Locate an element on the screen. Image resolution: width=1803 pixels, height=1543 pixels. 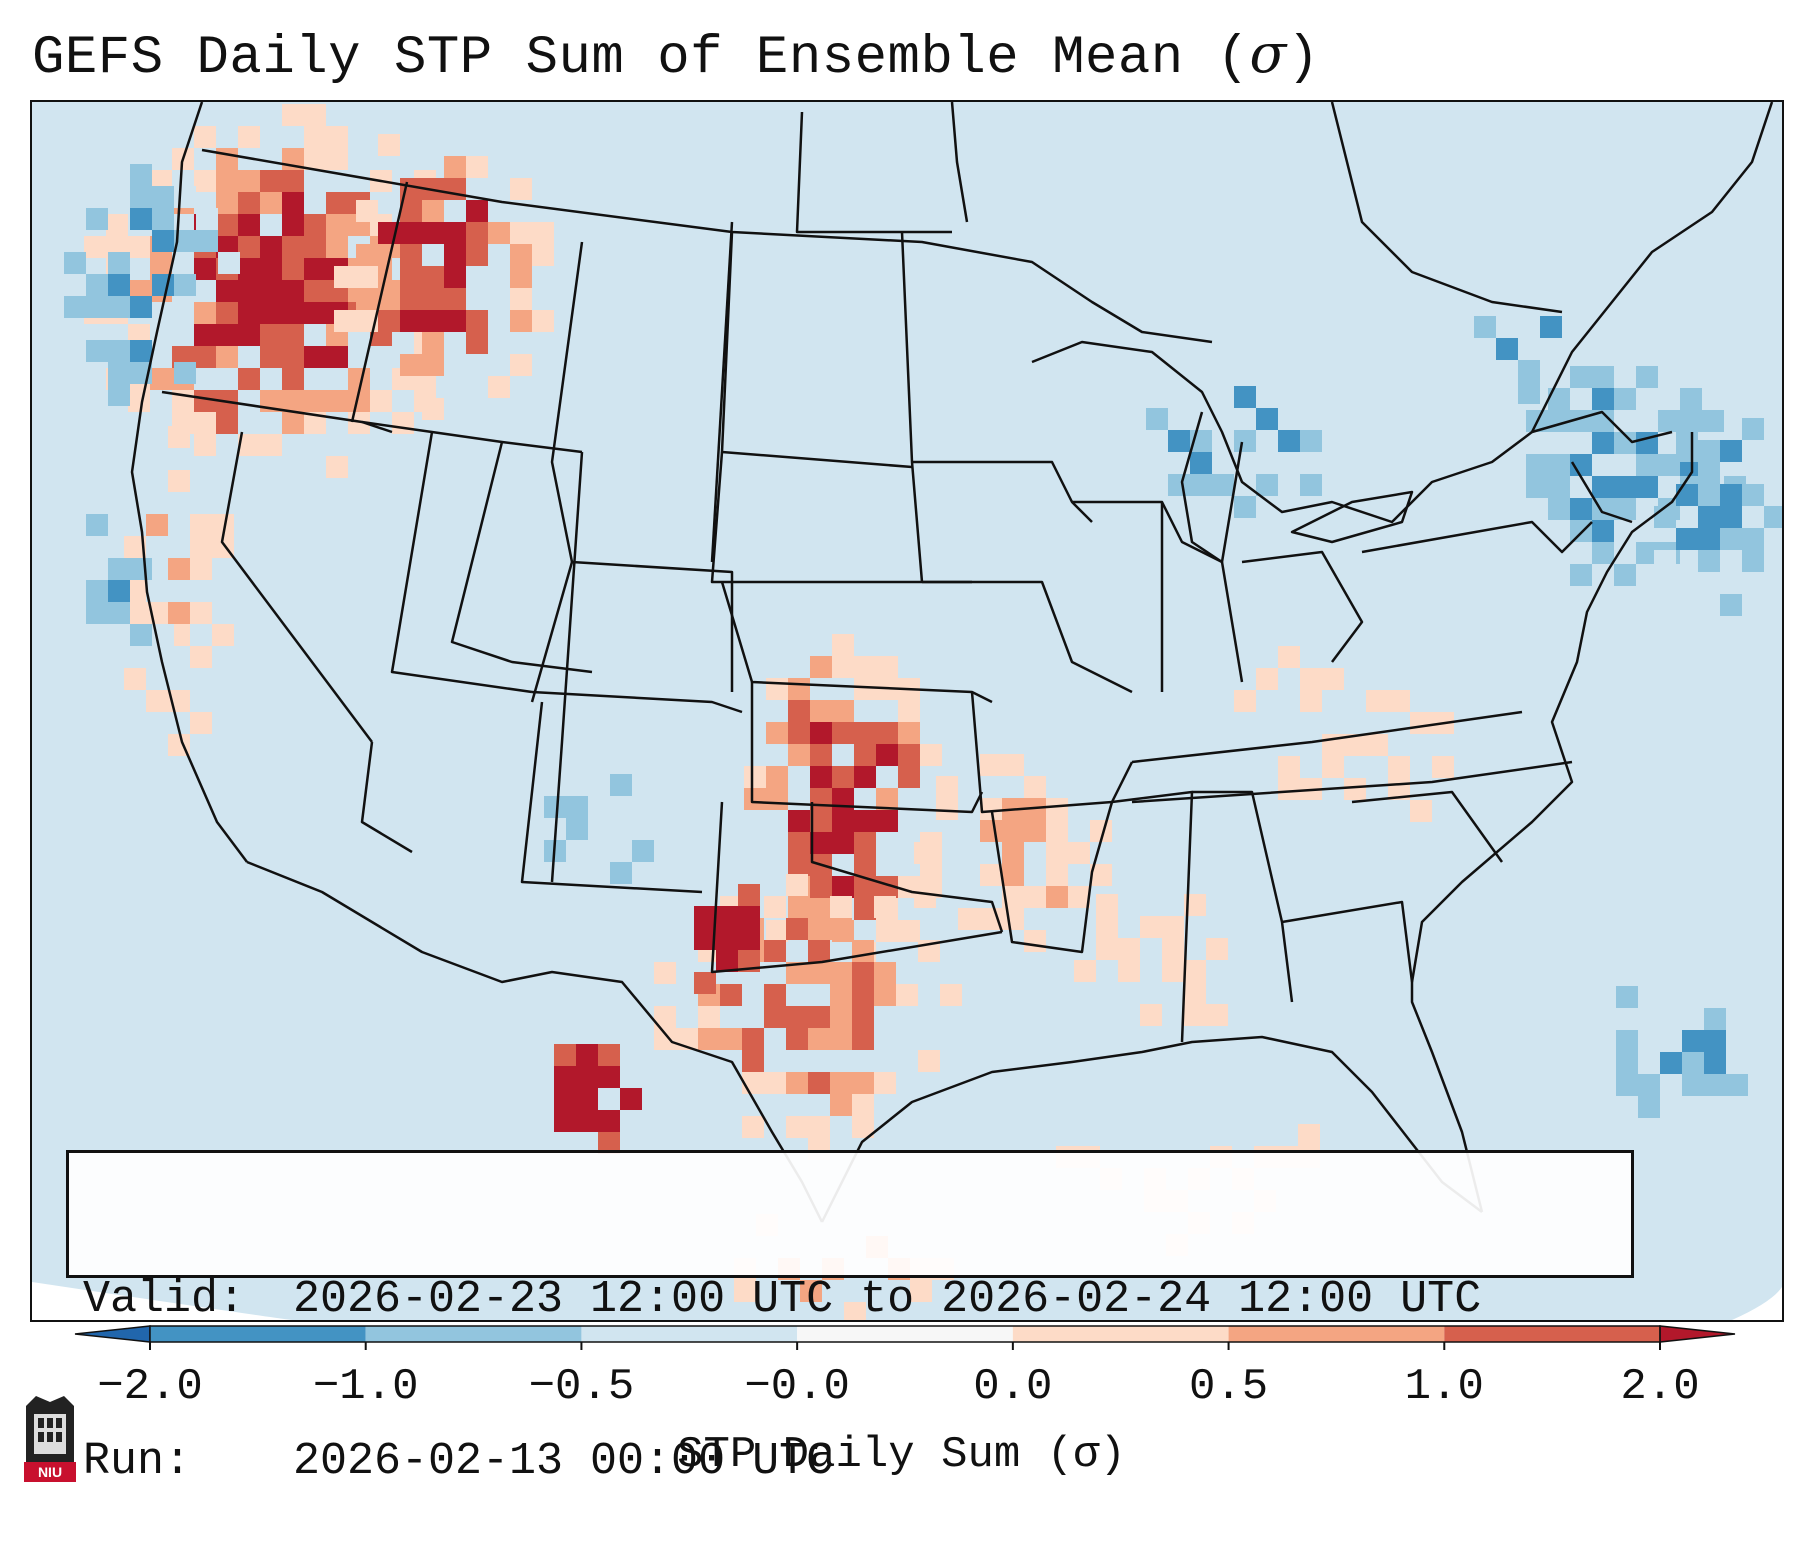
stp-cell-new-mexico is located at coordinates (705, 917).